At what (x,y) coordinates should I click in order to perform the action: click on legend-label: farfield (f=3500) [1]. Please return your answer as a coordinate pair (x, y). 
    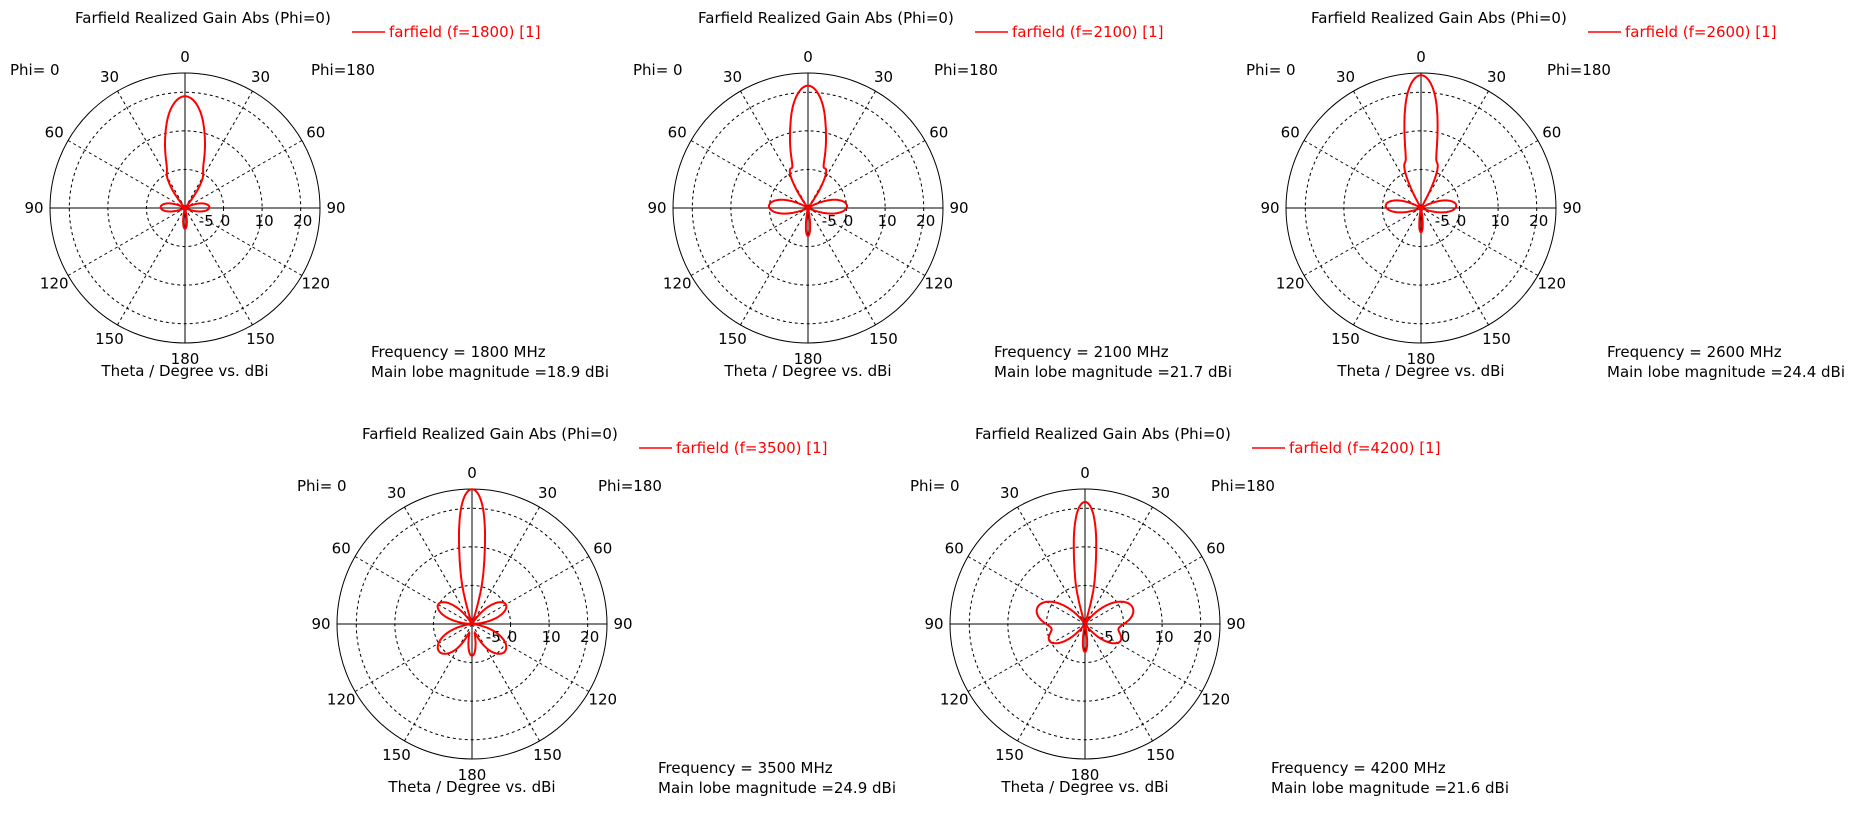
    Looking at the image, I should click on (752, 448).